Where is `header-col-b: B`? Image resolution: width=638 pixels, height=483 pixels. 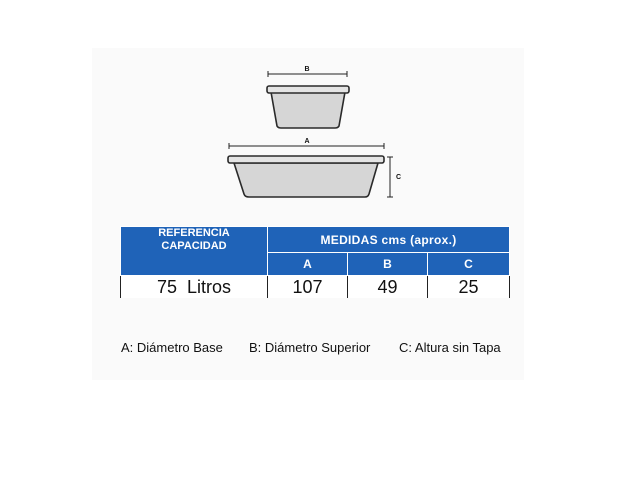
header-col-b: B is located at coordinates (387, 264).